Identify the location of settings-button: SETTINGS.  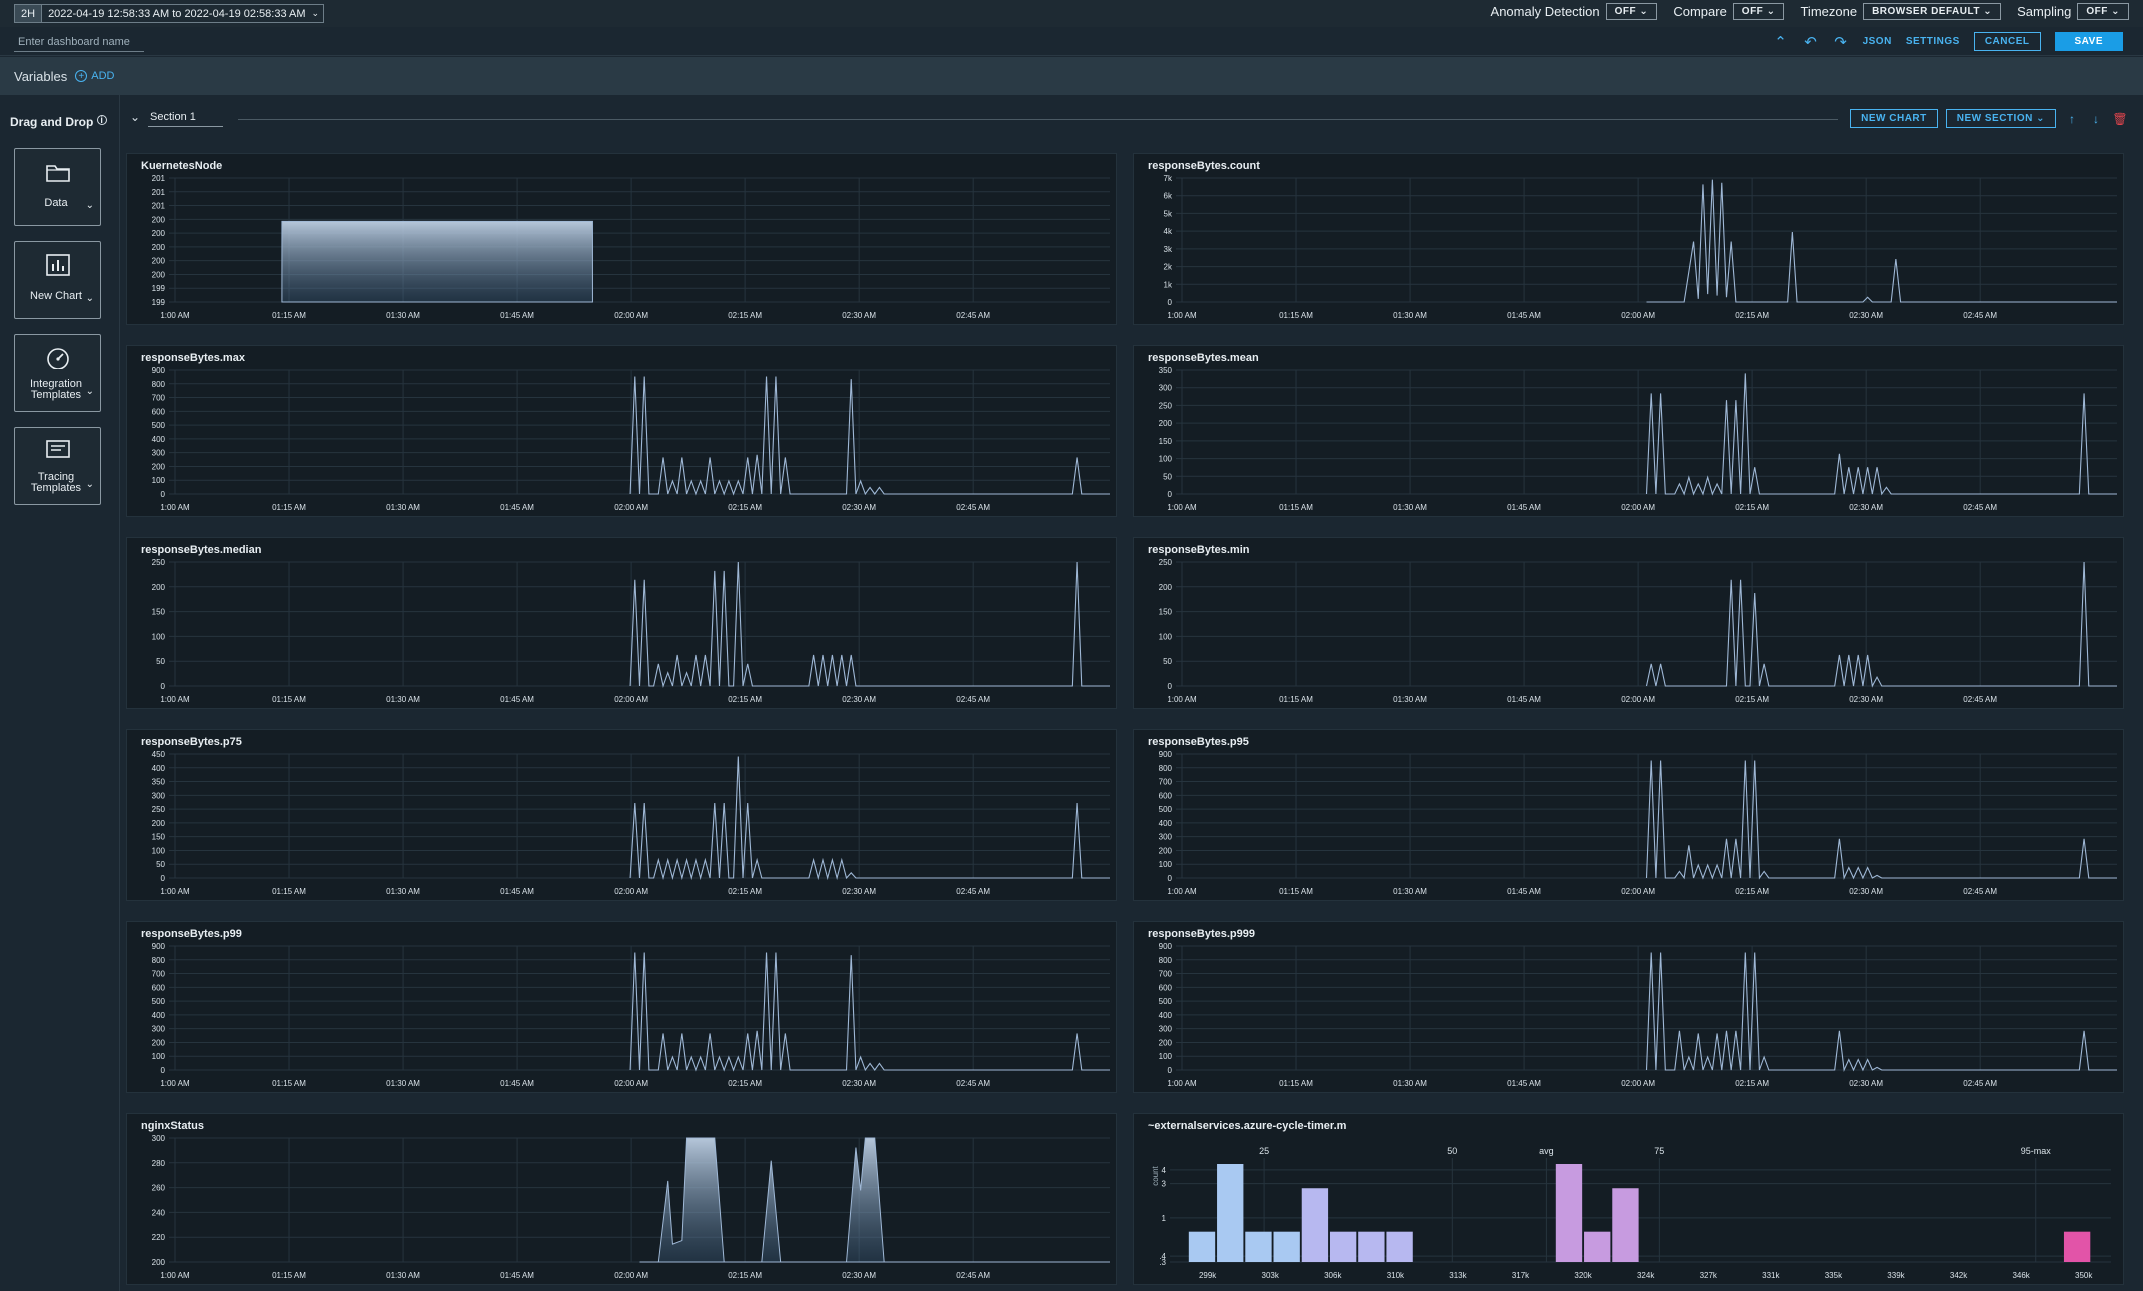
(1932, 41).